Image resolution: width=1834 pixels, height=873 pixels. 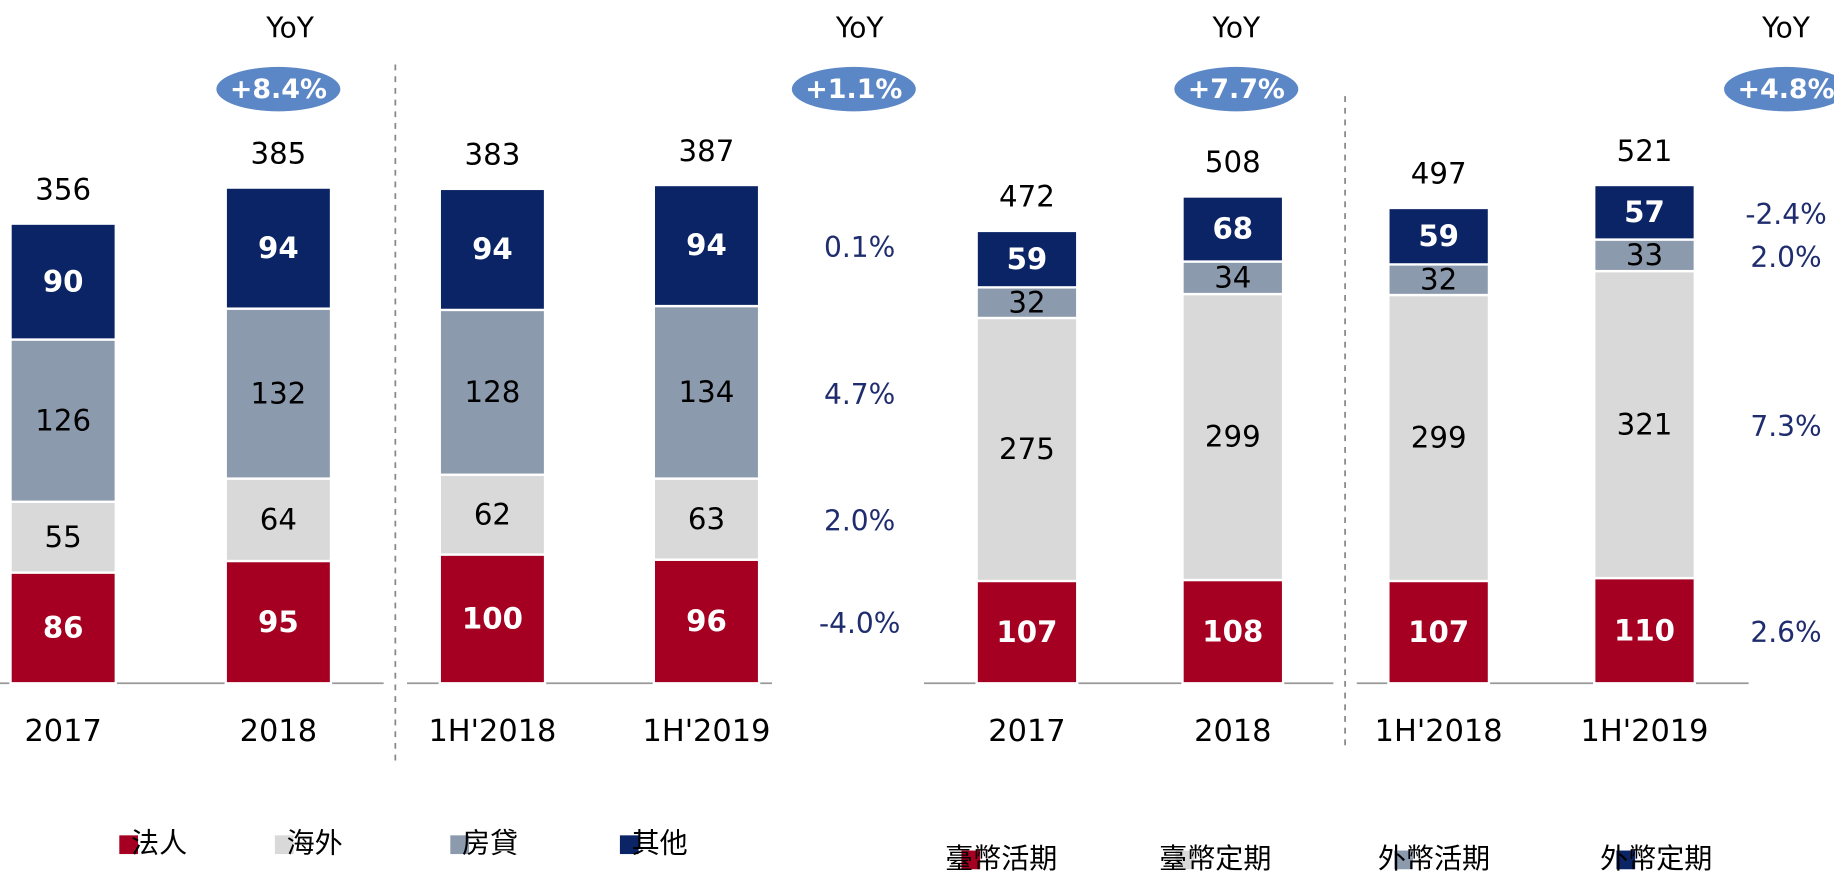 What do you see at coordinates (315, 843) in the screenshot?
I see `legend-label: 海外` at bounding box center [315, 843].